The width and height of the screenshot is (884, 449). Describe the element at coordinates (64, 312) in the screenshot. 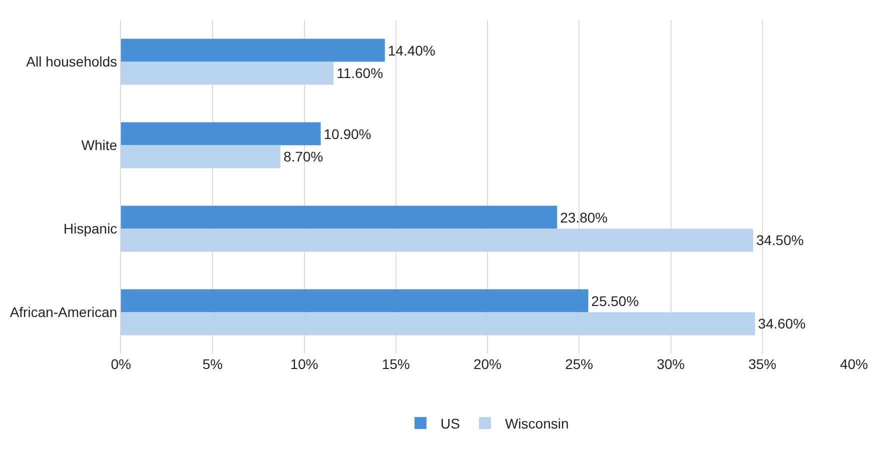

I see `y-tick-label: African-American` at that location.